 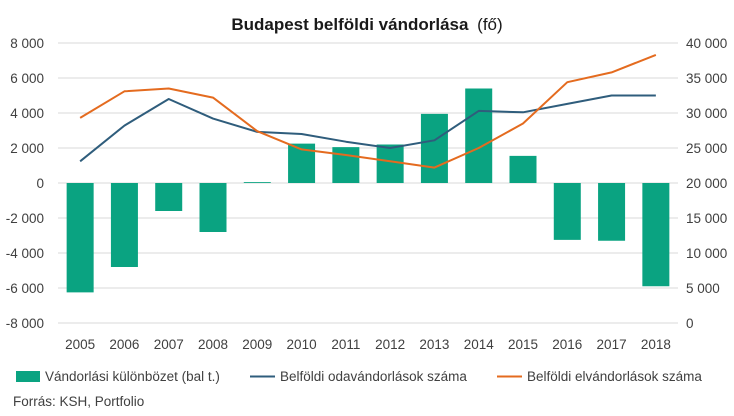 I want to click on source-note: Forrás: KSH, Portfolio, so click(x=78, y=401).